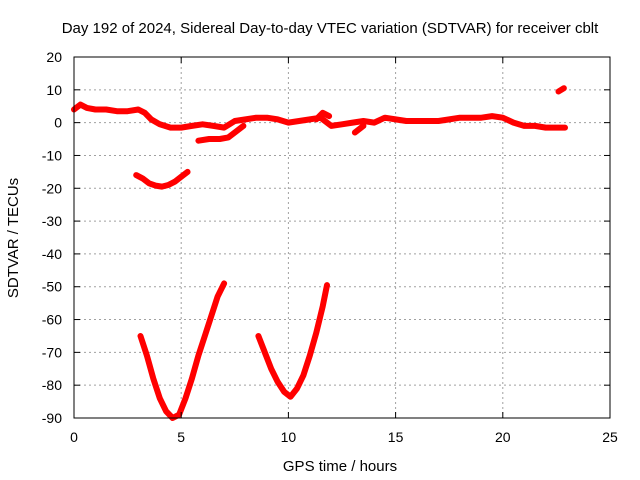 The width and height of the screenshot is (640, 480). Describe the element at coordinates (74, 437) in the screenshot. I see `x-tick-label: 0` at that location.